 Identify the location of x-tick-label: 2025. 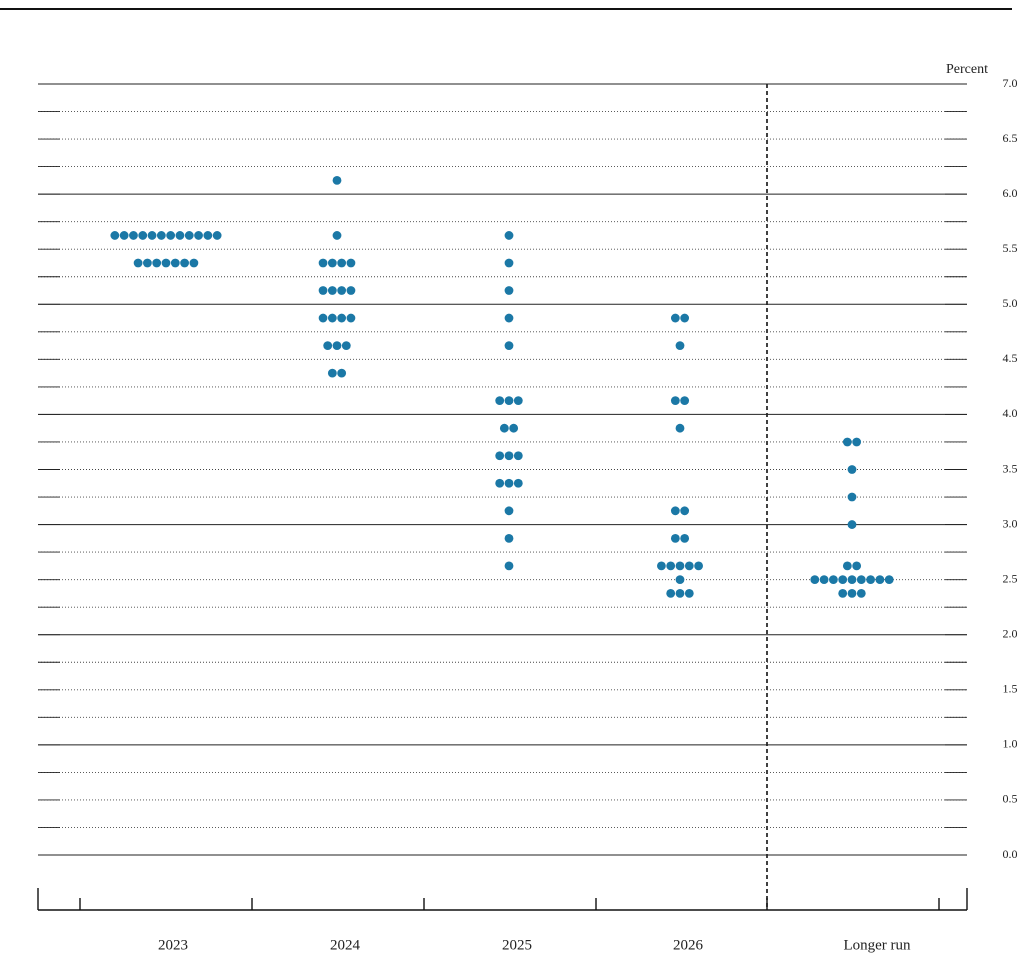
(517, 945).